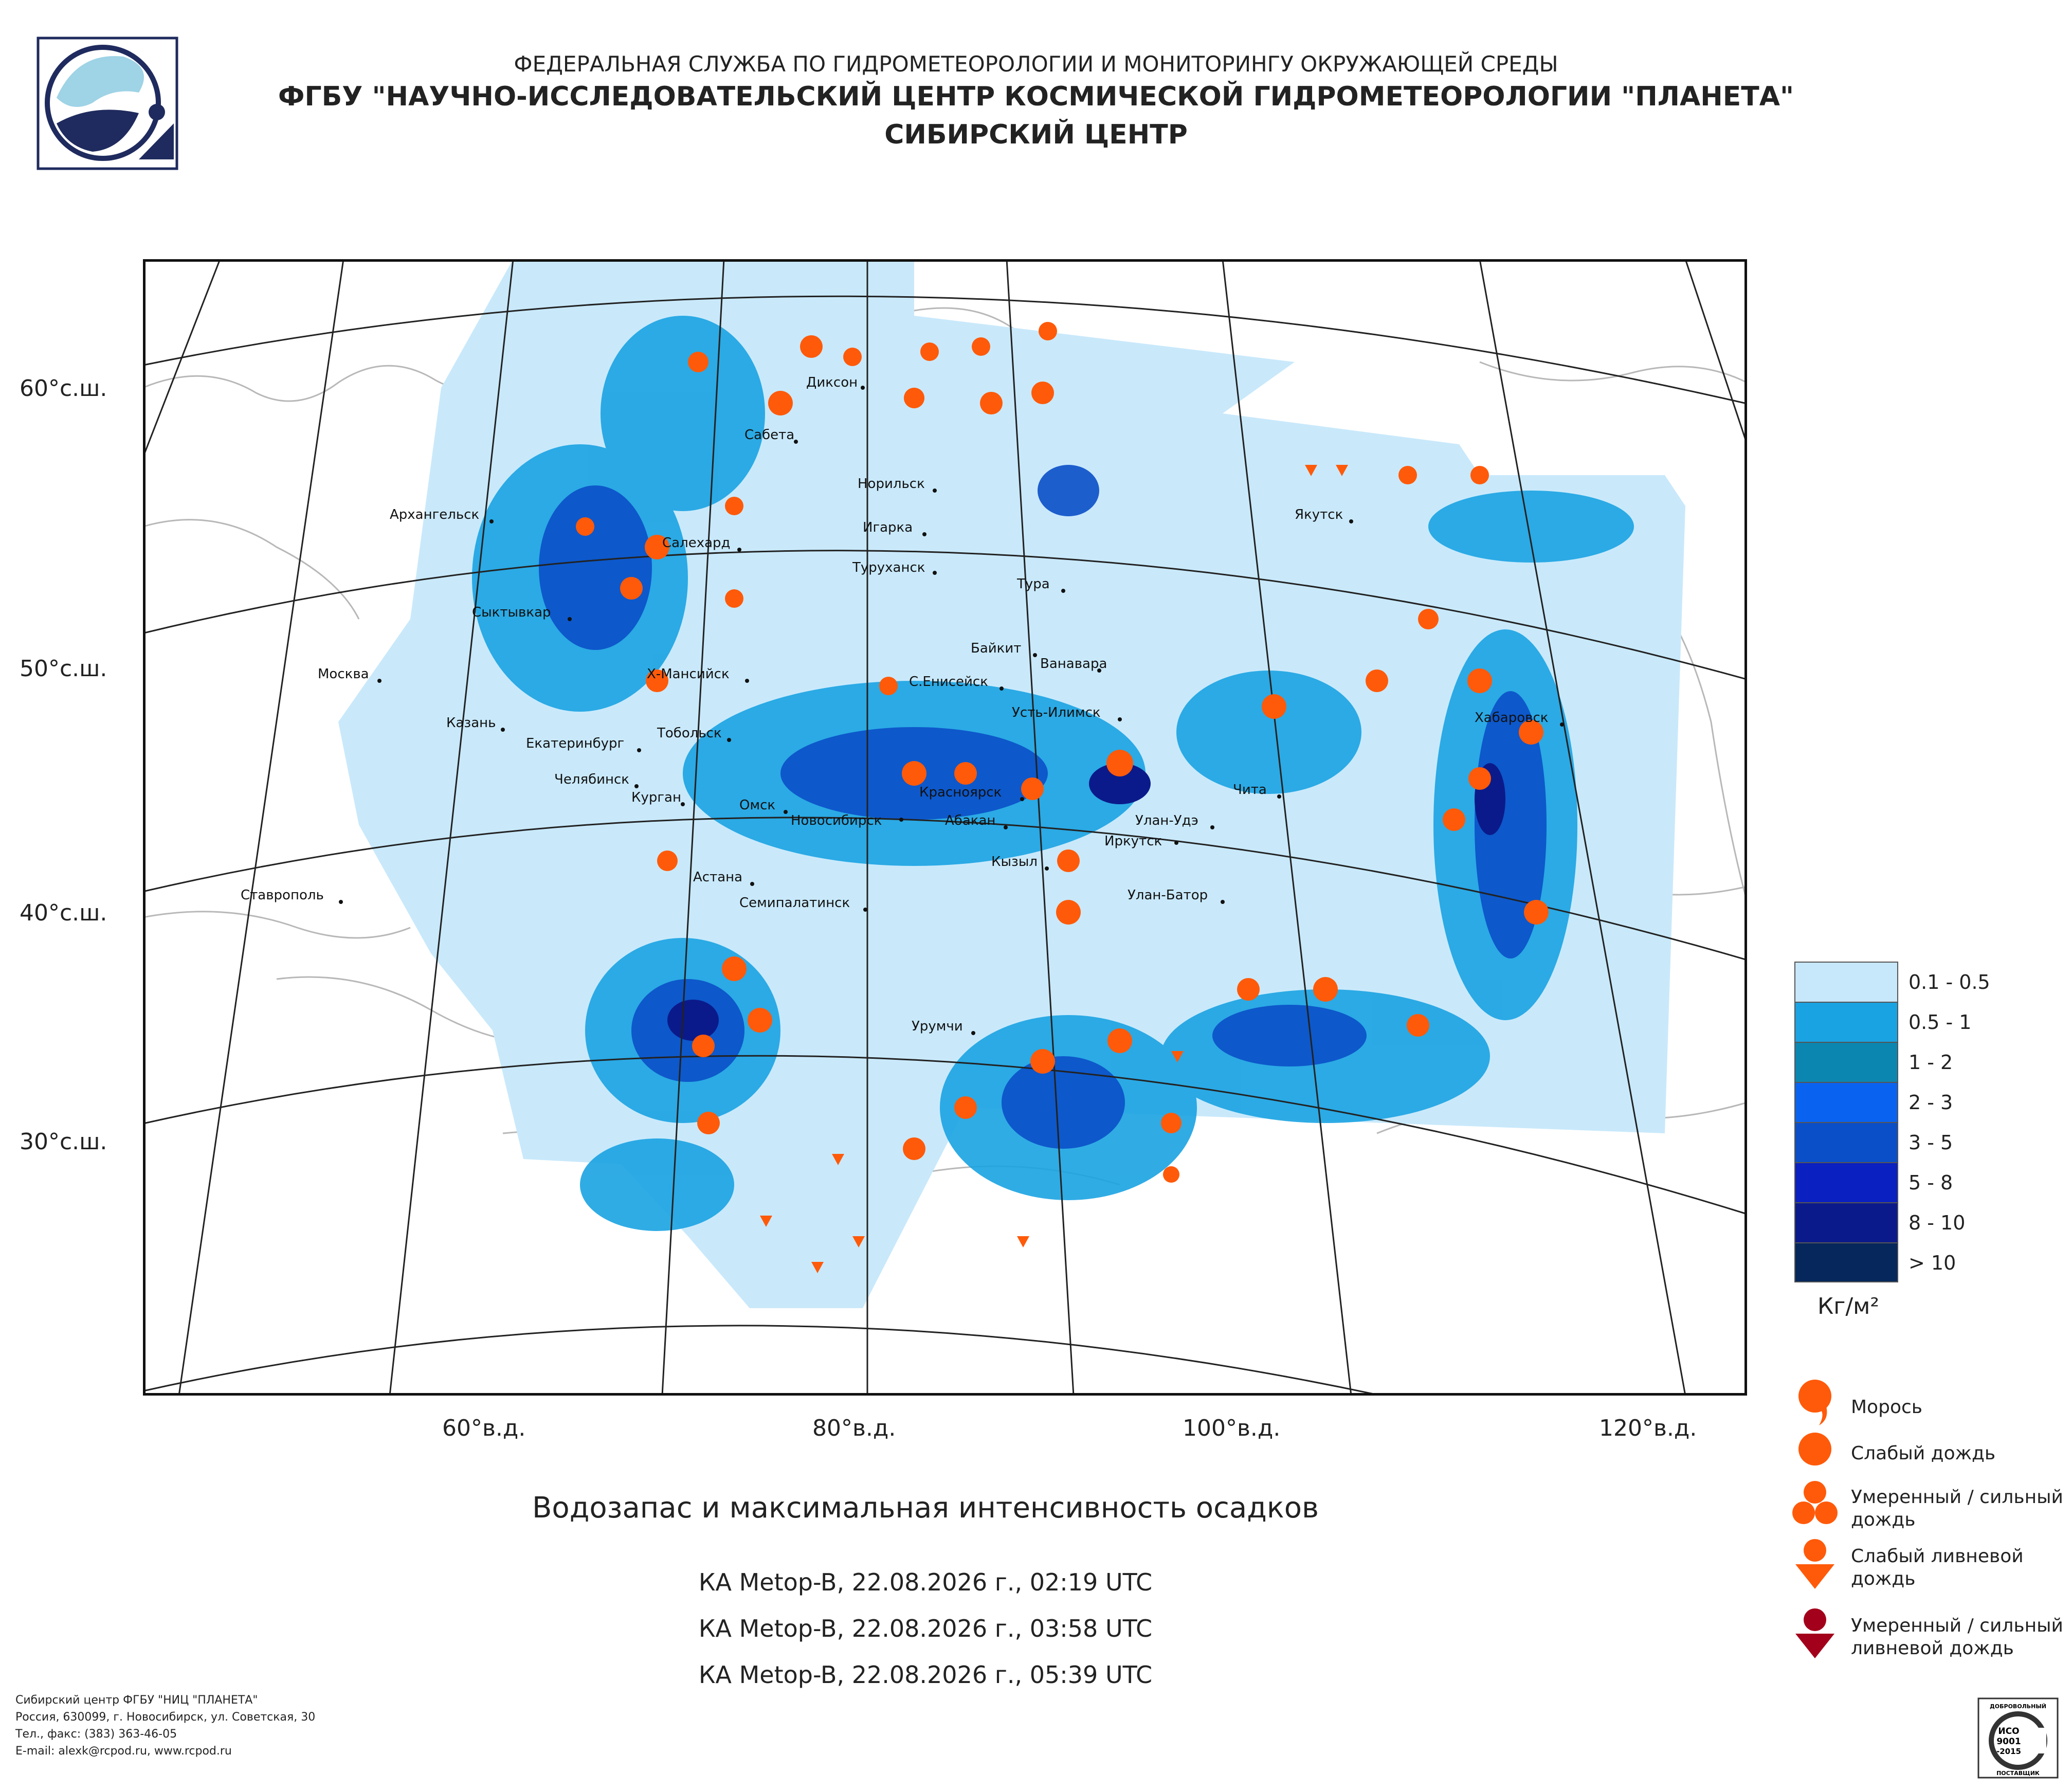 The width and height of the screenshot is (2072, 1791). Describe the element at coordinates (1133, 841) in the screenshot. I see `city-irkutsk: Иркутск` at that location.